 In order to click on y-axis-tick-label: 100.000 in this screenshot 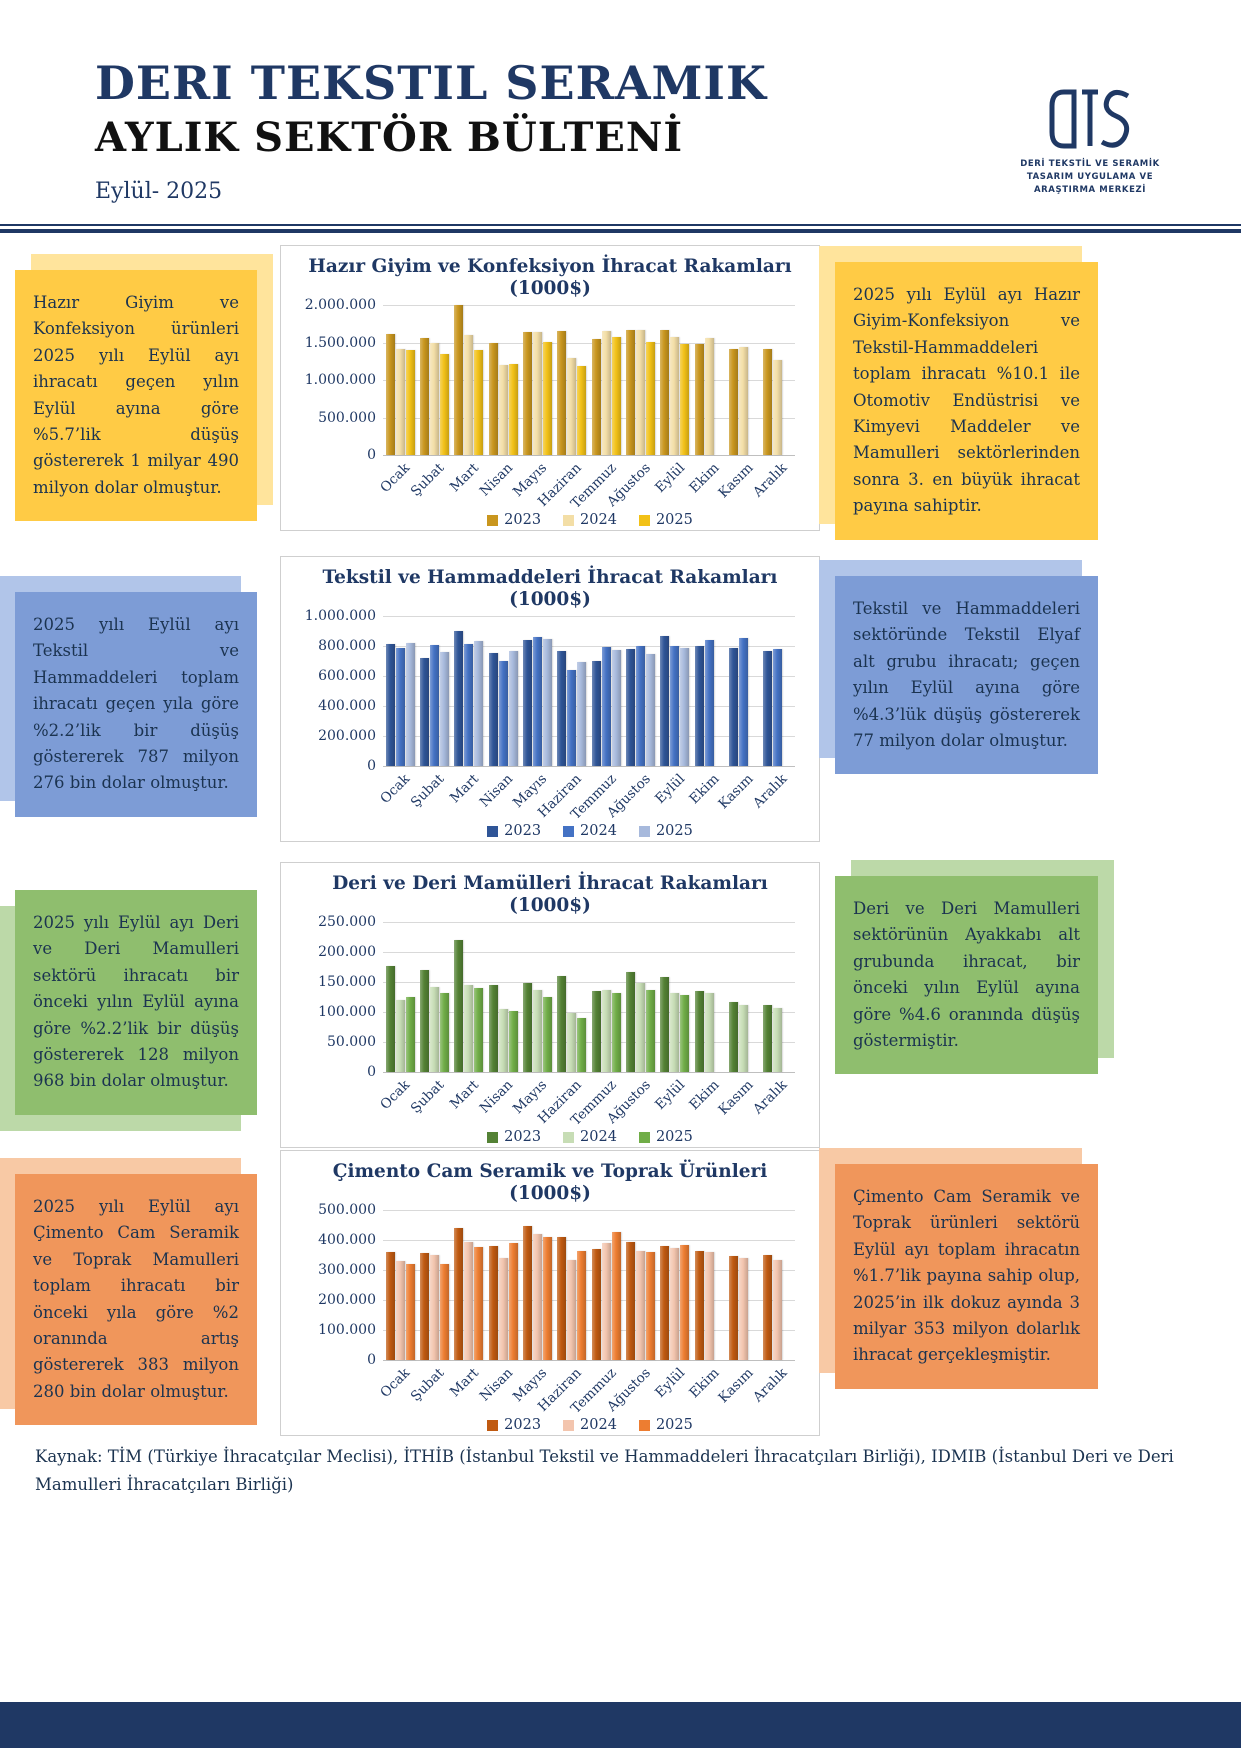, I will do `click(347, 1012)`.